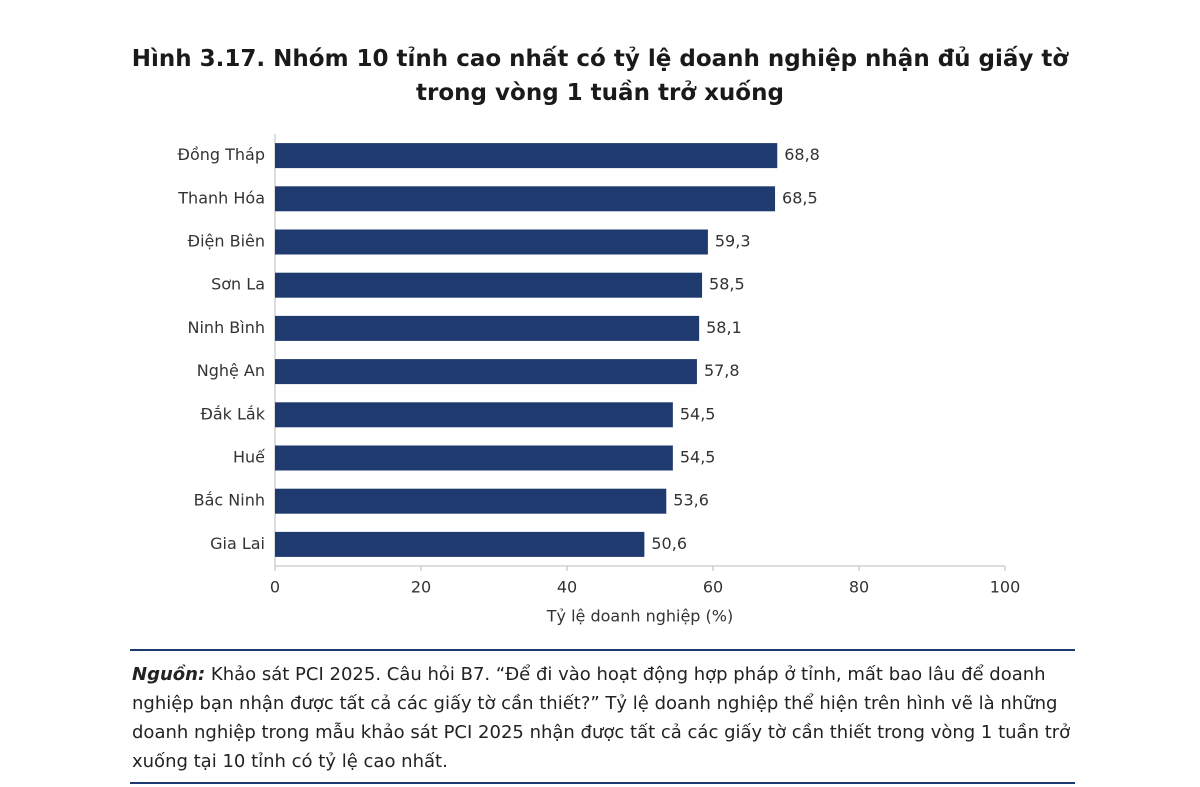 This screenshot has height=787, width=1200. I want to click on value-label: 58,5, so click(727, 284).